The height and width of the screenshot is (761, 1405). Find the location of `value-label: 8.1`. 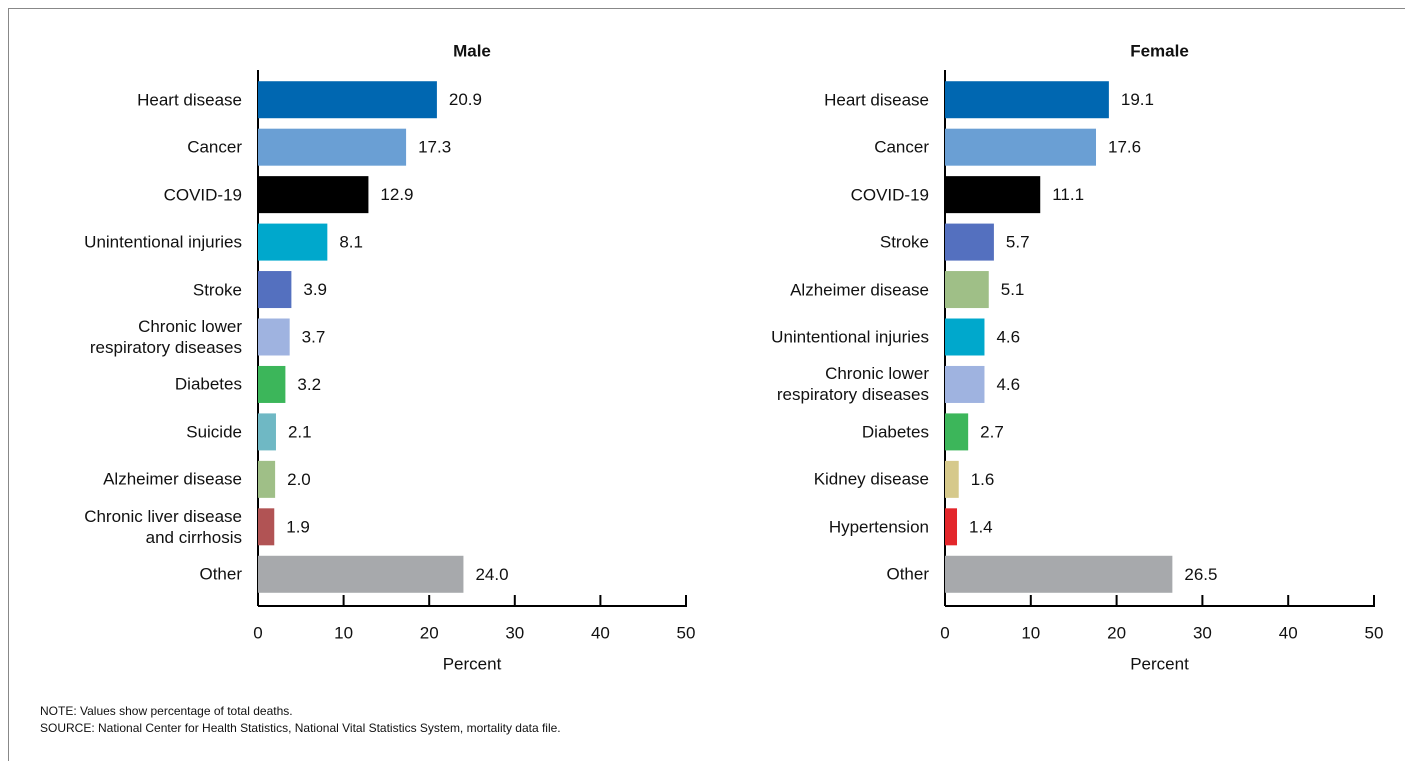

value-label: 8.1 is located at coordinates (351, 242).